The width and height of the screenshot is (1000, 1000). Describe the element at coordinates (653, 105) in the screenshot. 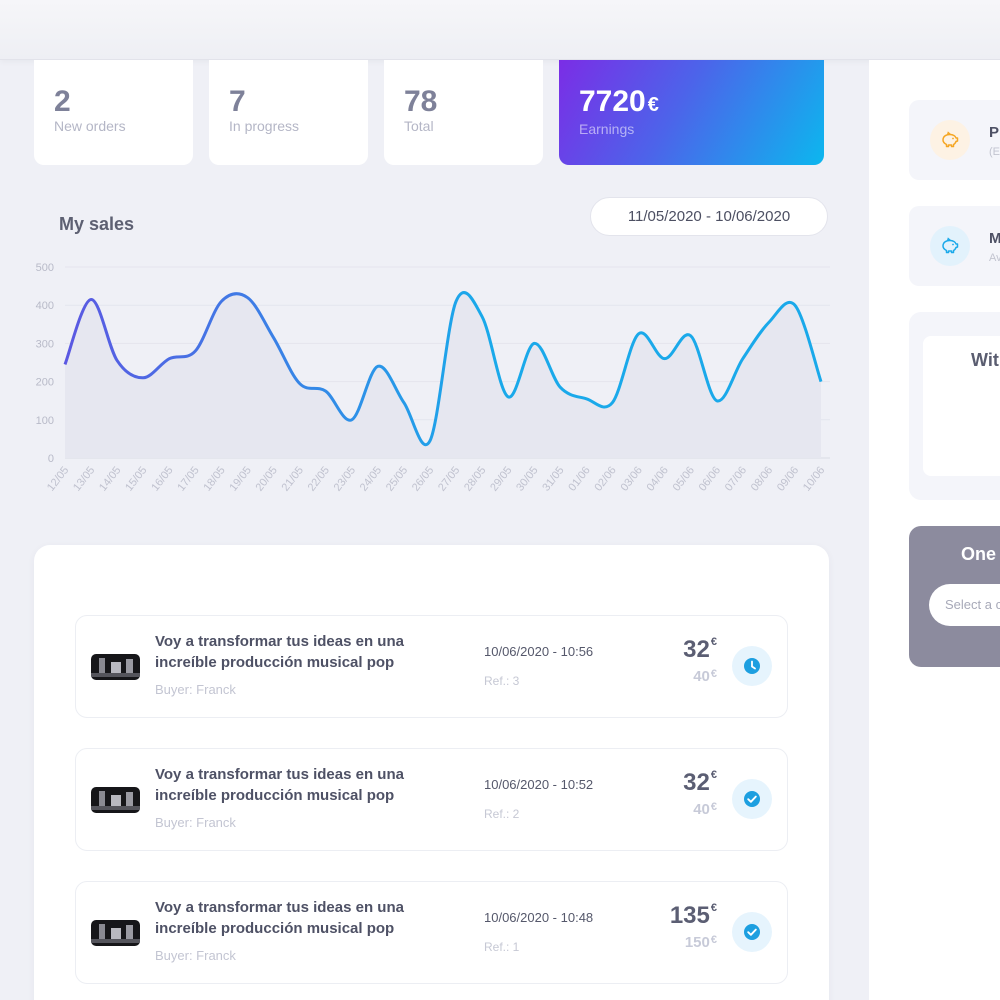

I see `earnings-currency: €` at that location.